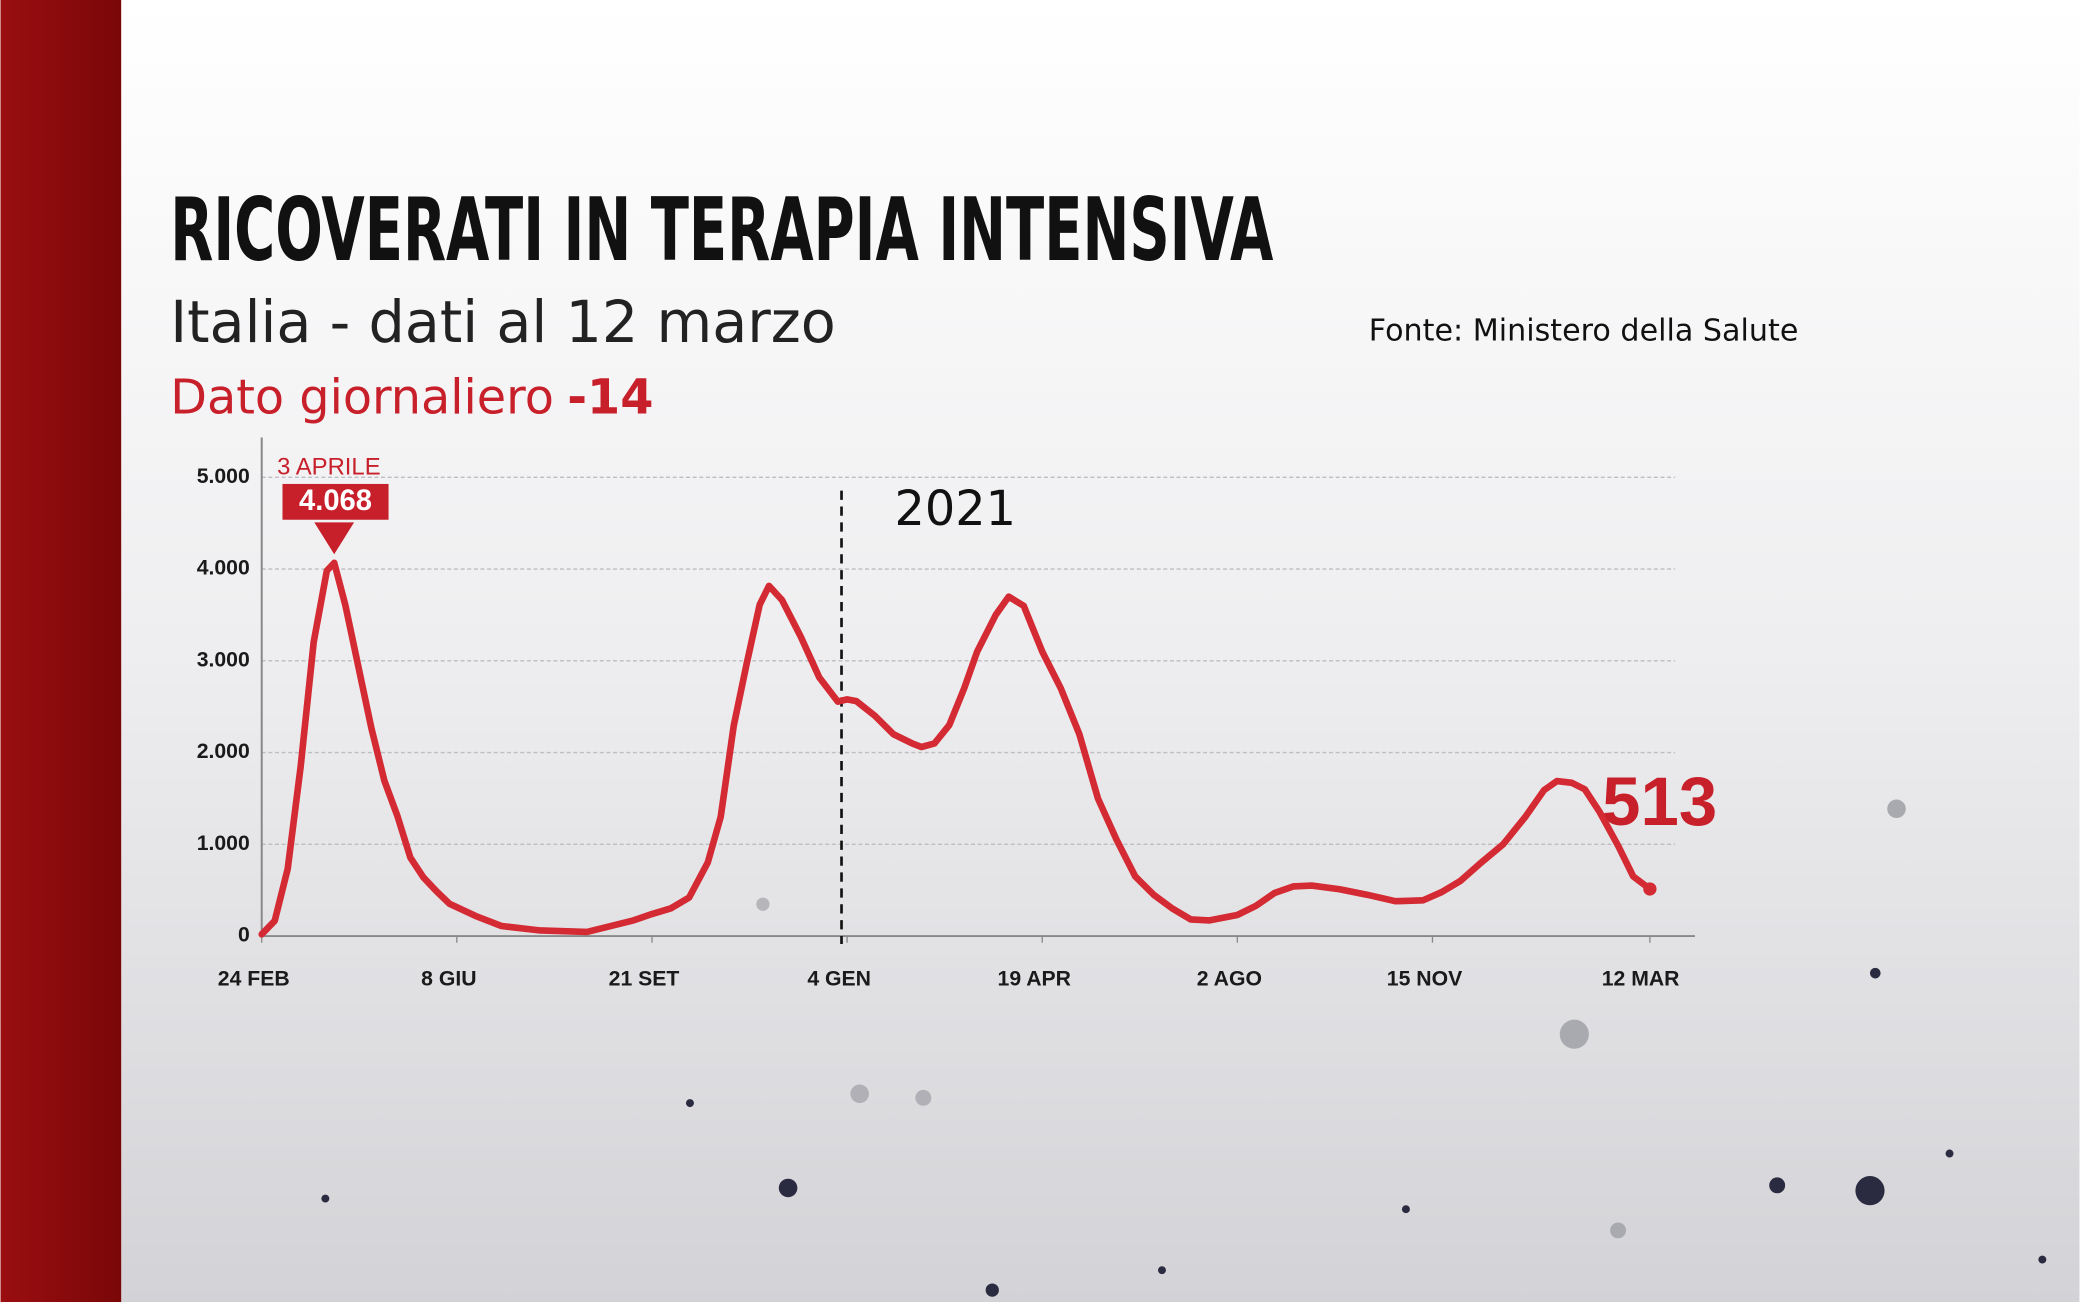 The height and width of the screenshot is (1302, 2080). What do you see at coordinates (1650, 889) in the screenshot?
I see `end-point` at bounding box center [1650, 889].